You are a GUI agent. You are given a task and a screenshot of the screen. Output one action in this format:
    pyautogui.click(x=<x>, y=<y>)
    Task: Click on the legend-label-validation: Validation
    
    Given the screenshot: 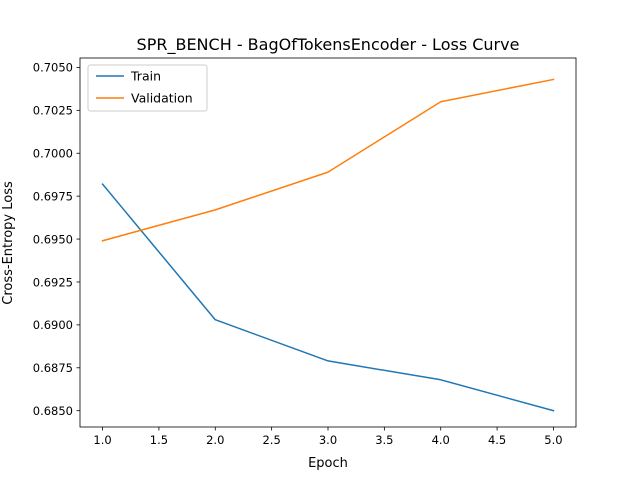 What is the action you would take?
    pyautogui.click(x=162, y=98)
    